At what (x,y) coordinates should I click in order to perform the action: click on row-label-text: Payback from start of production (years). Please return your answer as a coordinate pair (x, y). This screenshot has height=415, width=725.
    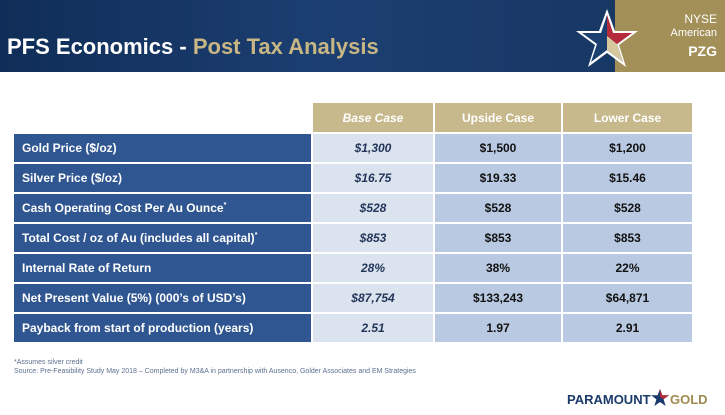
    Looking at the image, I should click on (138, 328).